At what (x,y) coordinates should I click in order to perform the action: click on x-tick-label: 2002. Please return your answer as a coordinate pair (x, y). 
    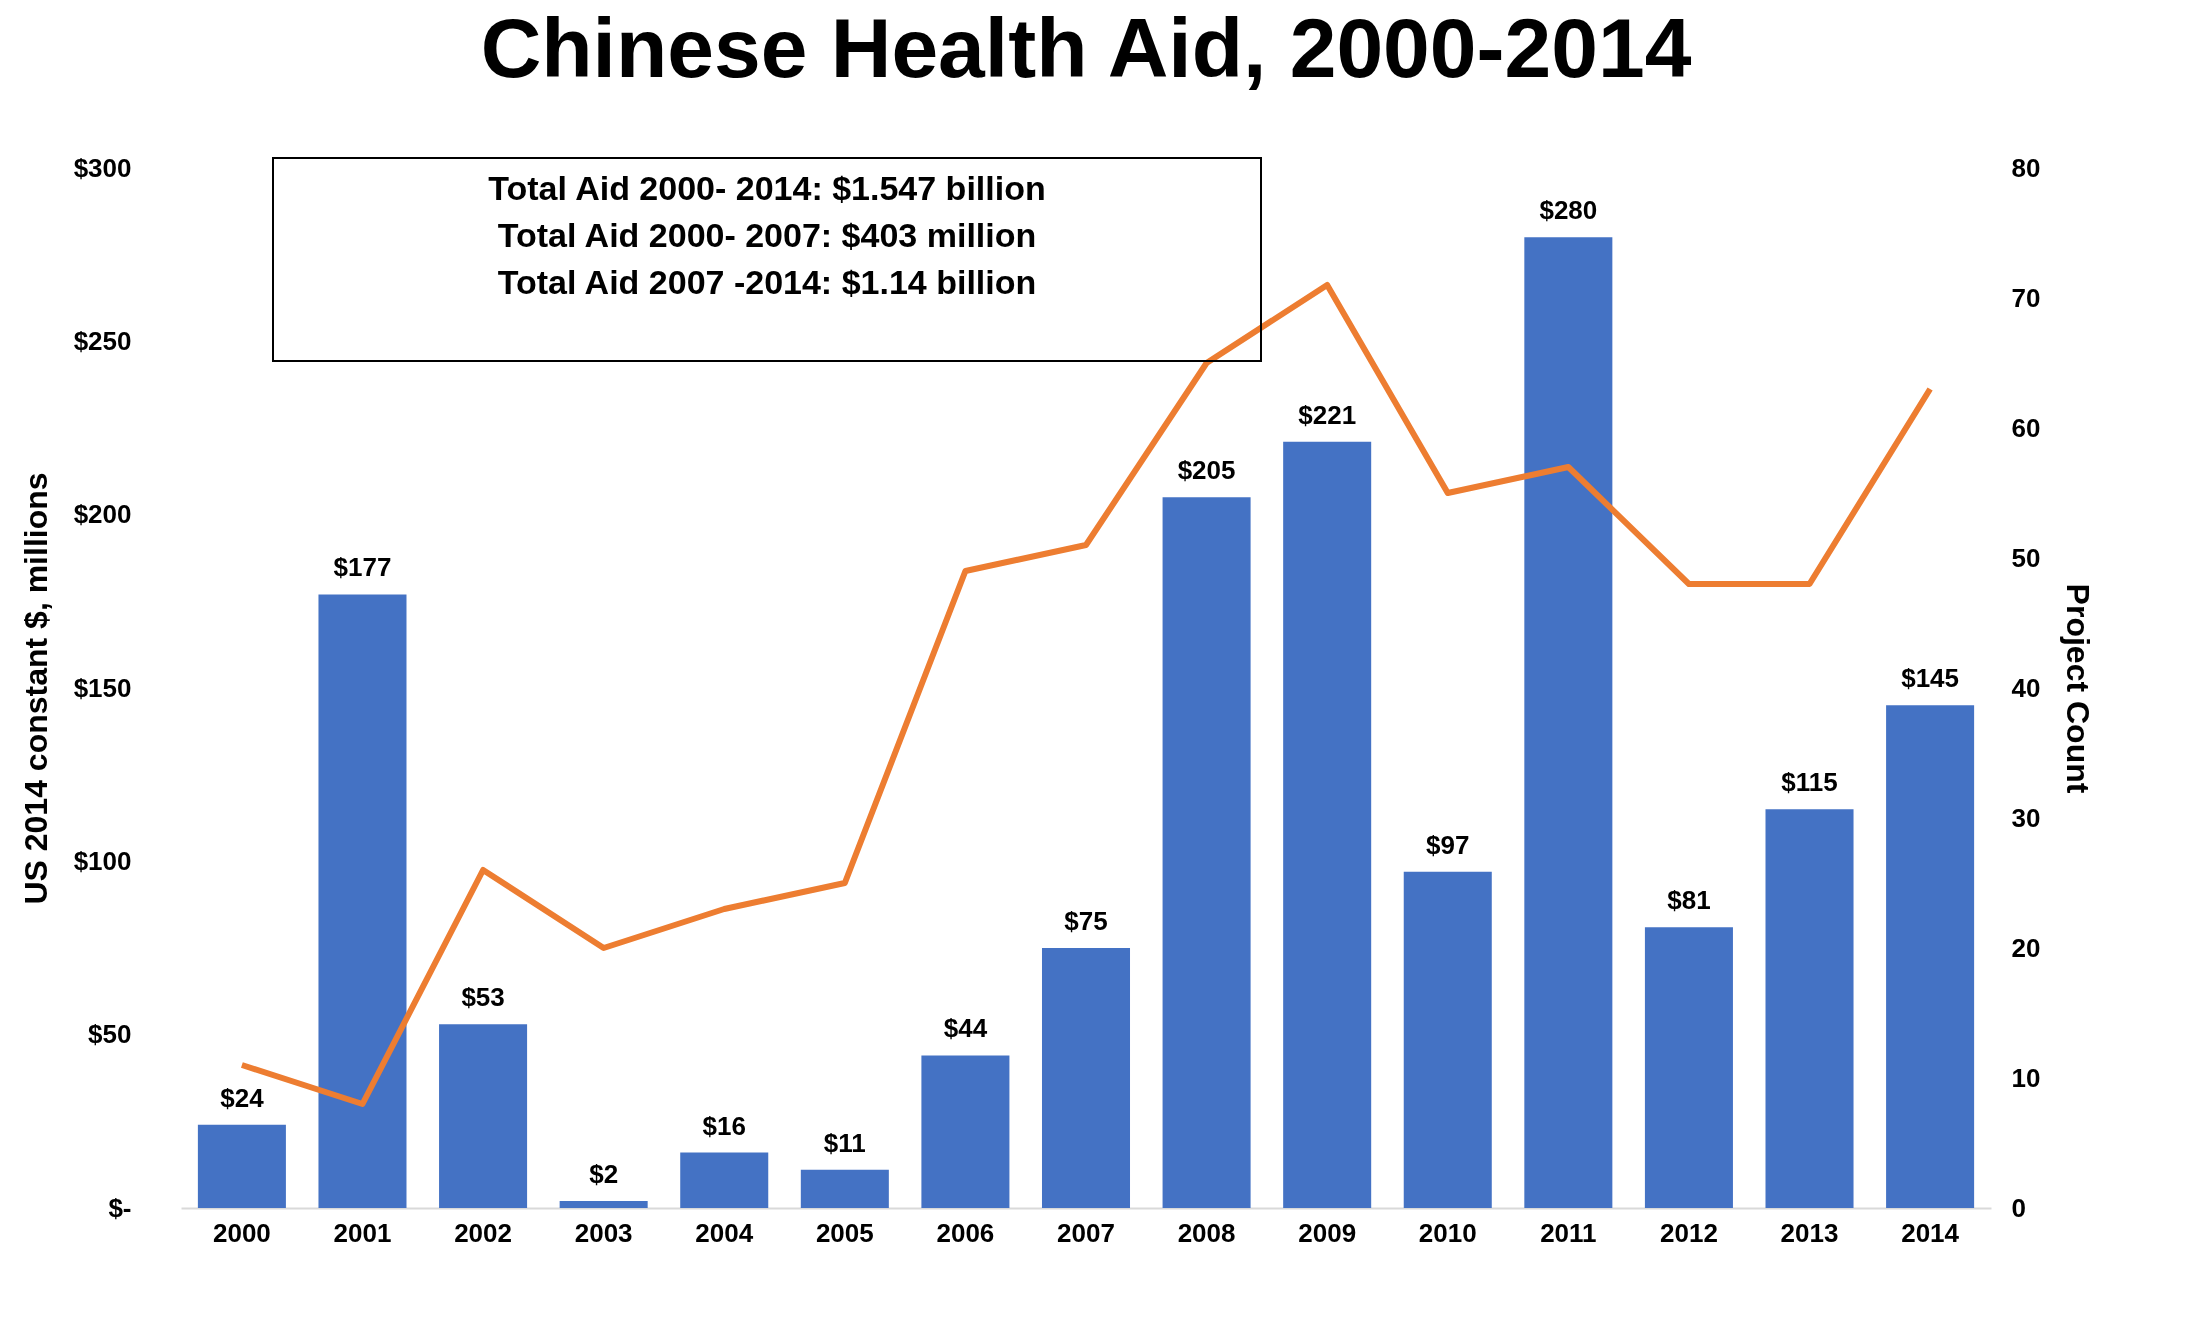
    Looking at the image, I should click on (483, 1232).